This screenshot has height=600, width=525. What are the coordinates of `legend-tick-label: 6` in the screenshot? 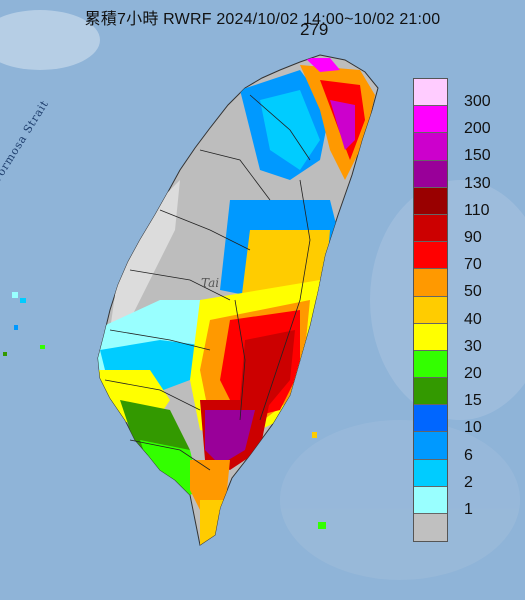 It's located at (468, 455).